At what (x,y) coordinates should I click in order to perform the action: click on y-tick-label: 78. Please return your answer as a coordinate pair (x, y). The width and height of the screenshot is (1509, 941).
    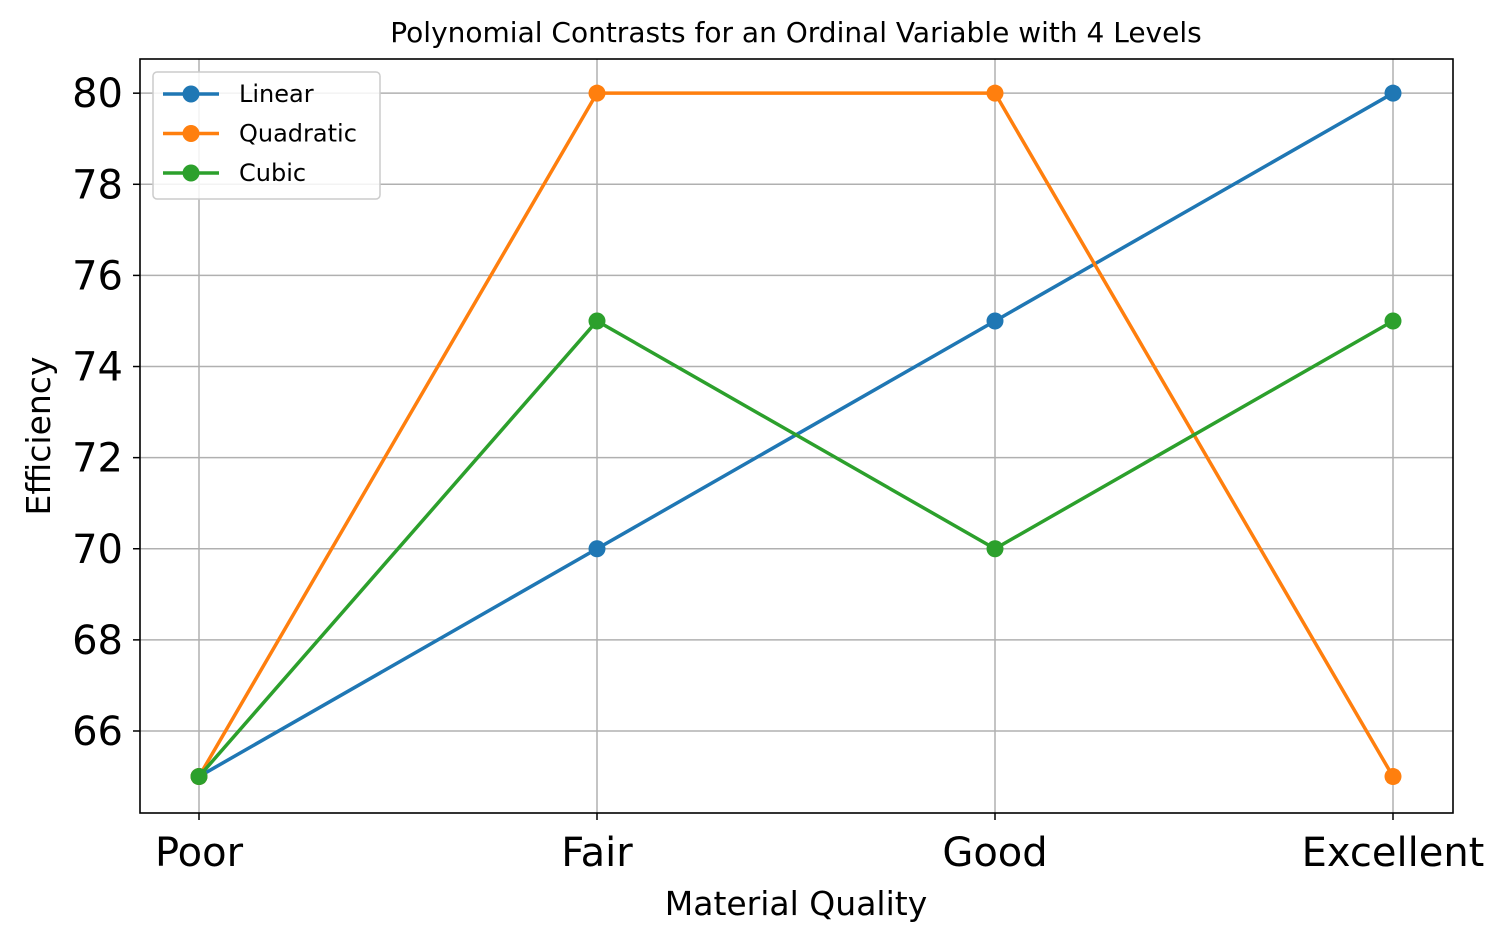
    Looking at the image, I should click on (97, 185).